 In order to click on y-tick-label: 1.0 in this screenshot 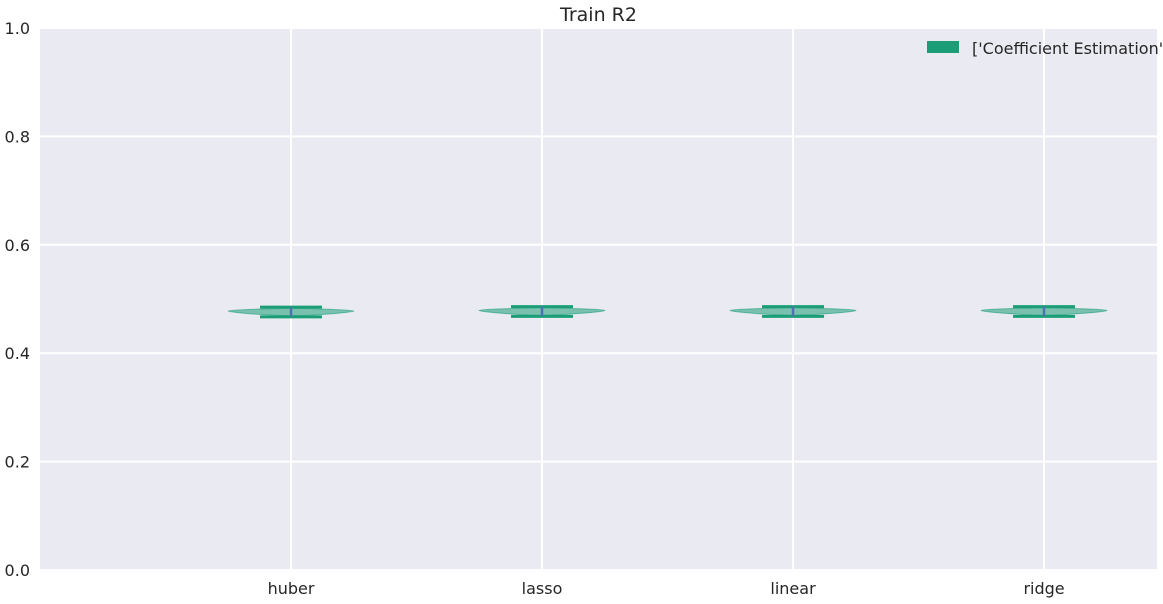, I will do `click(17, 28)`.